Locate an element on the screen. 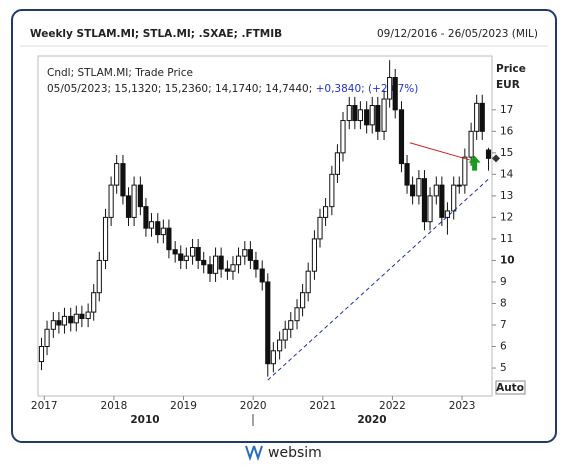 The height and width of the screenshot is (468, 568). x-tick-label: 2018 is located at coordinates (114, 406).